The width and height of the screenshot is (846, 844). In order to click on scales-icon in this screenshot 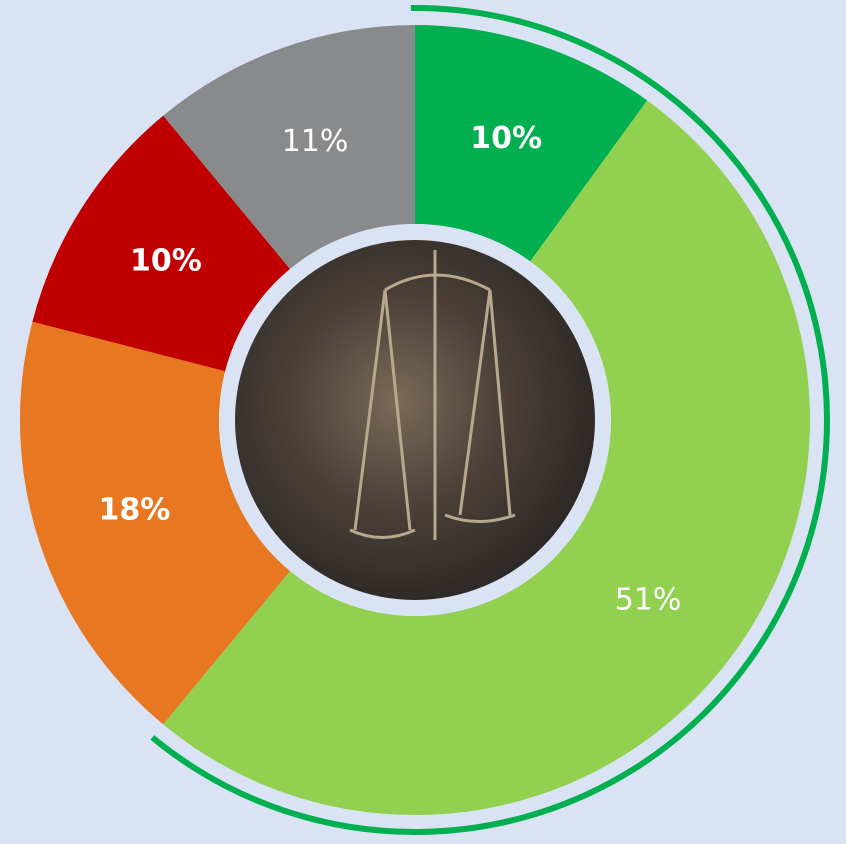, I will do `click(432, 395)`.